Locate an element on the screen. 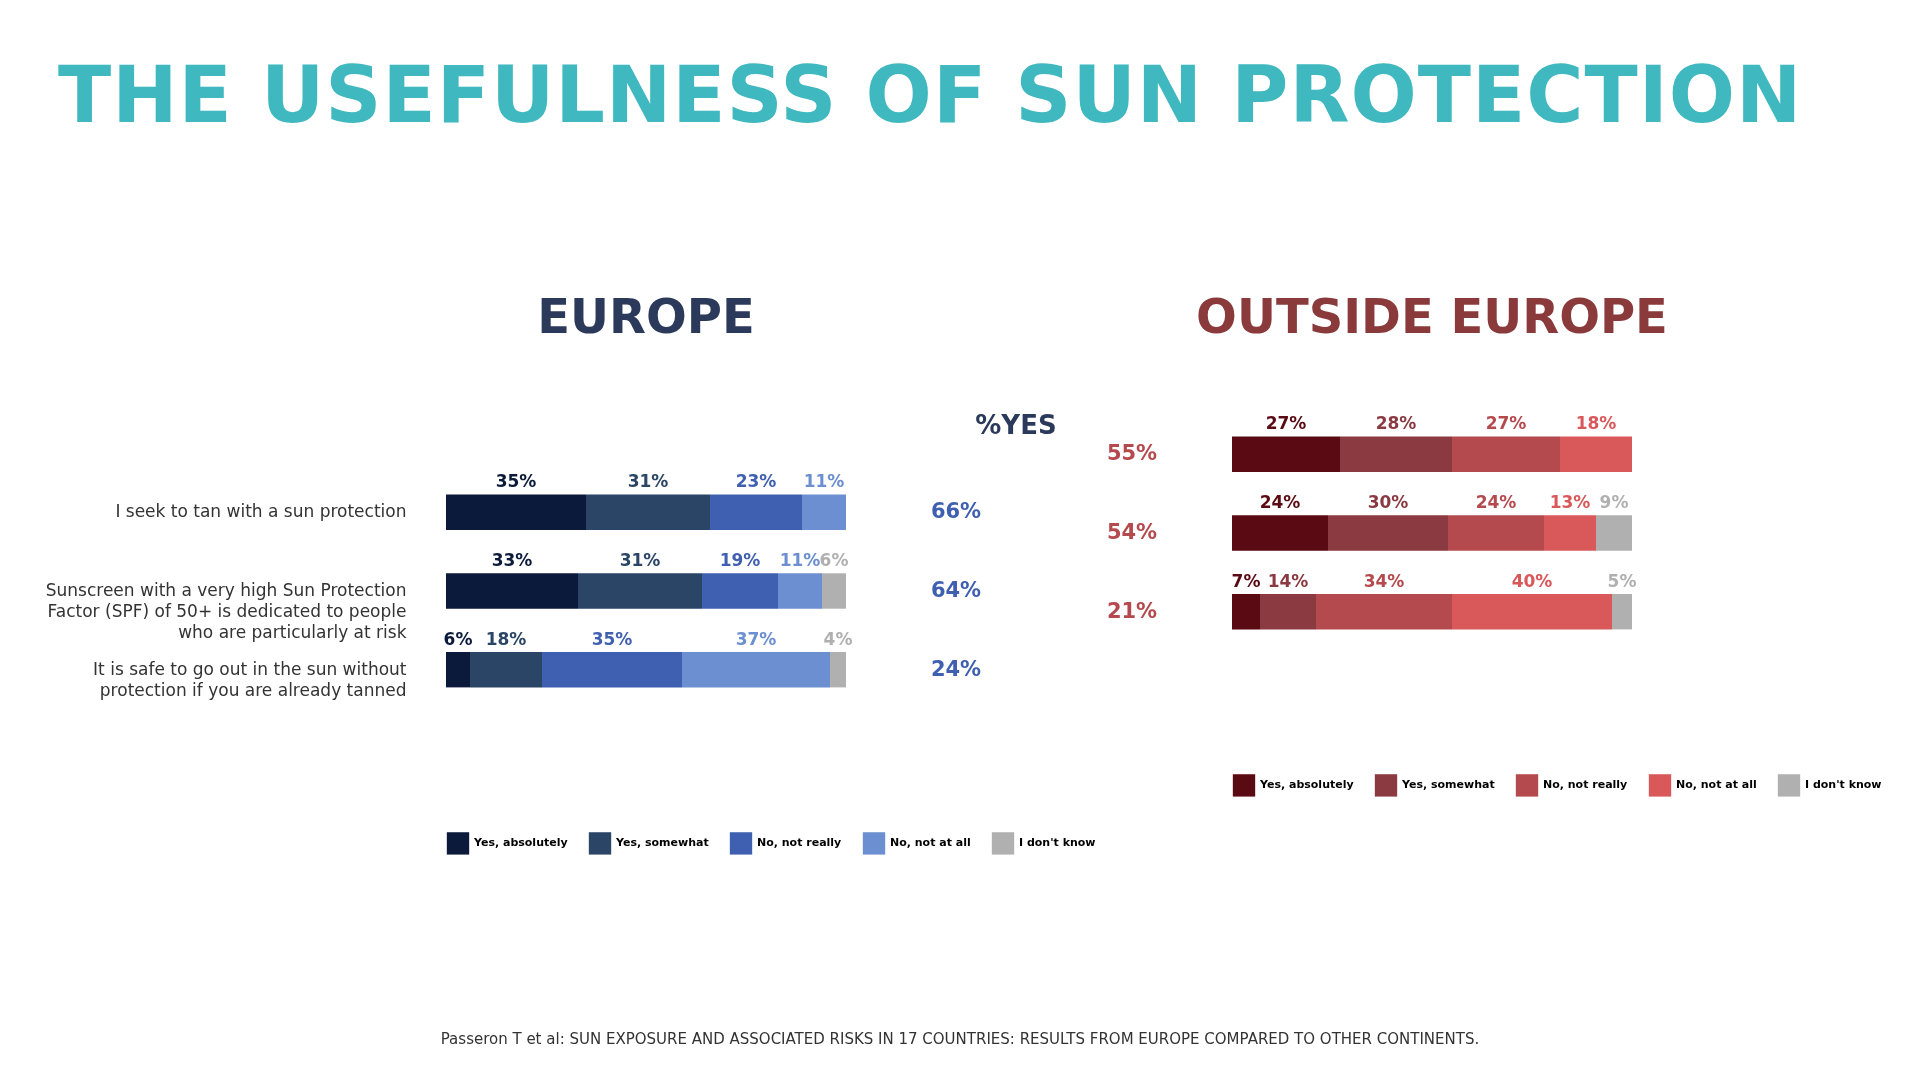 The width and height of the screenshot is (1920, 1080). data-label: 13% is located at coordinates (1570, 502).